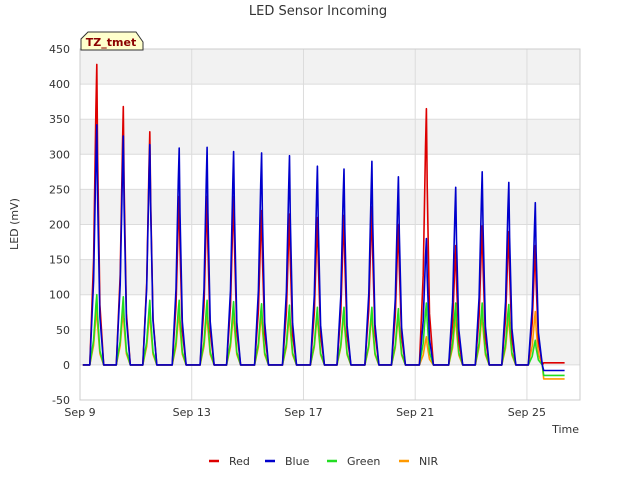  Describe the element at coordinates (59, 154) in the screenshot. I see `y-tick-label: 300` at that location.